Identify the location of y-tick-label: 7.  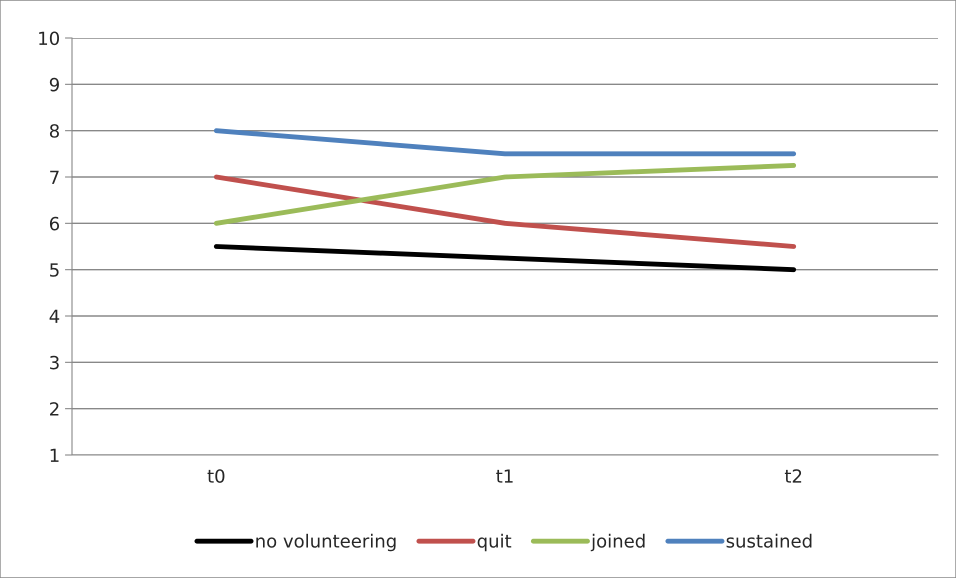
(54, 177).